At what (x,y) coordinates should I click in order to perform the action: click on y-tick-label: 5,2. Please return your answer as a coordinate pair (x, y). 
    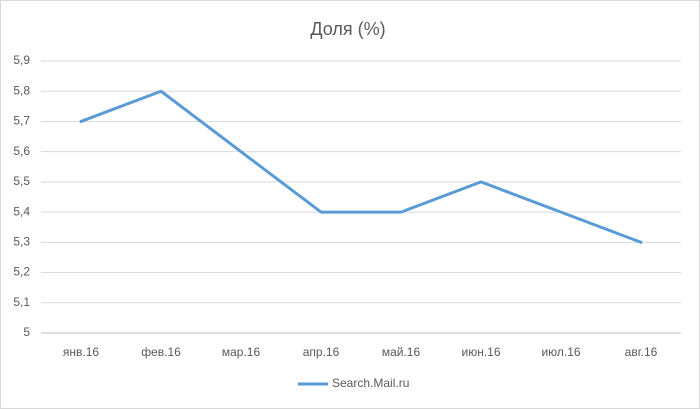
    Looking at the image, I should click on (21, 272).